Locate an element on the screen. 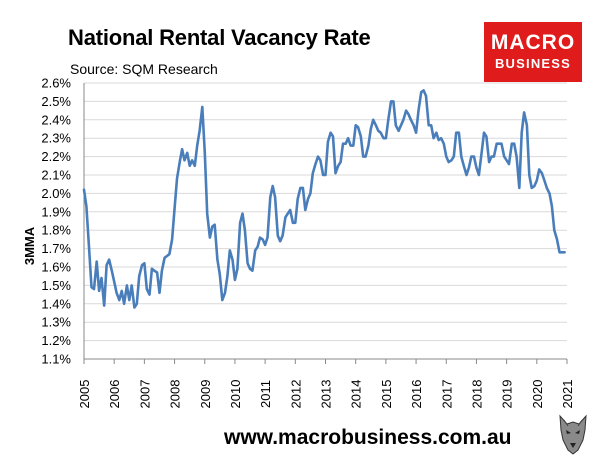 This screenshot has height=466, width=596. x-tick-label: 2010 is located at coordinates (235, 394).